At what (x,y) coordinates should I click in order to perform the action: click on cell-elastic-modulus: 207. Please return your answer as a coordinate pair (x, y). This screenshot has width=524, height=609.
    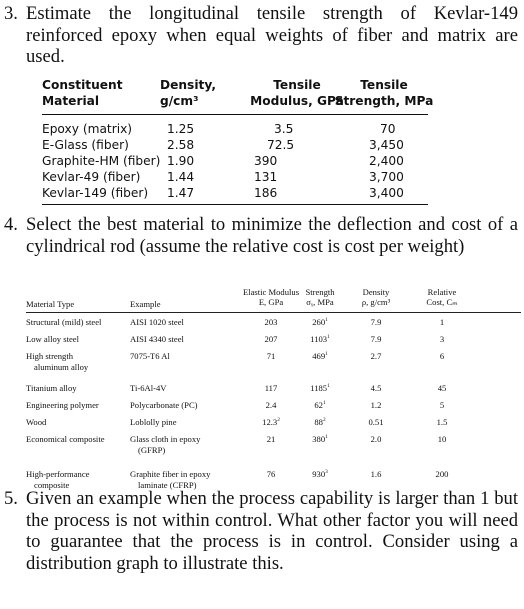
    Looking at the image, I should click on (271, 339).